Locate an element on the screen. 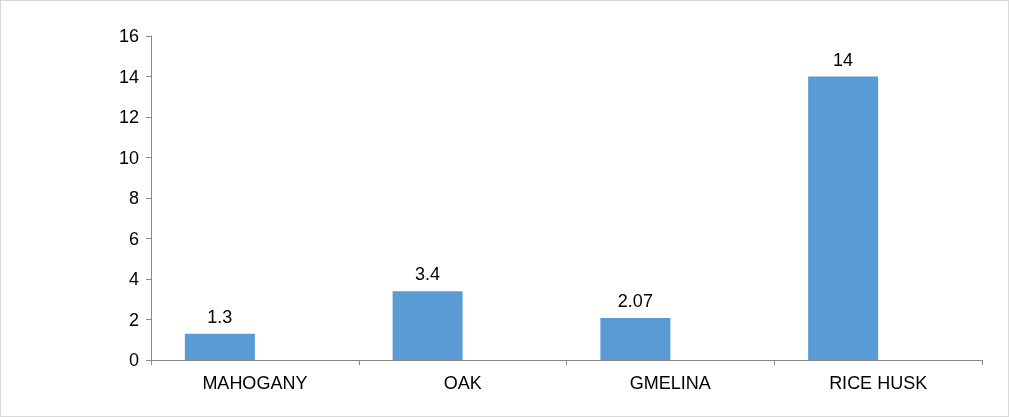 Image resolution: width=1009 pixels, height=417 pixels. x-tick-label: OAK is located at coordinates (462, 383).